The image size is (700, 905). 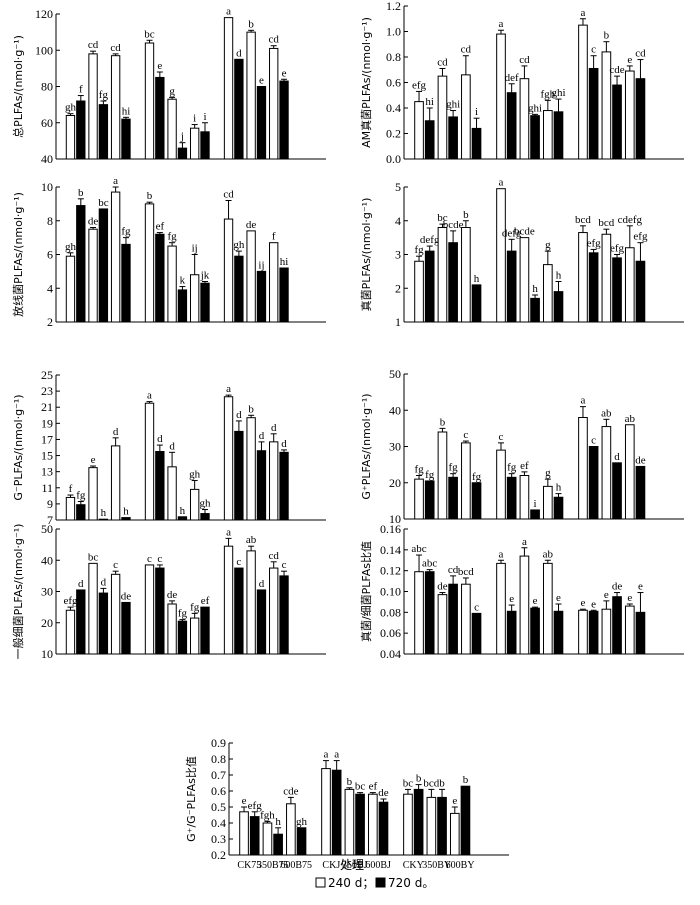 What do you see at coordinates (218, 839) in the screenshot?
I see `y-tick-label: 0.3` at bounding box center [218, 839].